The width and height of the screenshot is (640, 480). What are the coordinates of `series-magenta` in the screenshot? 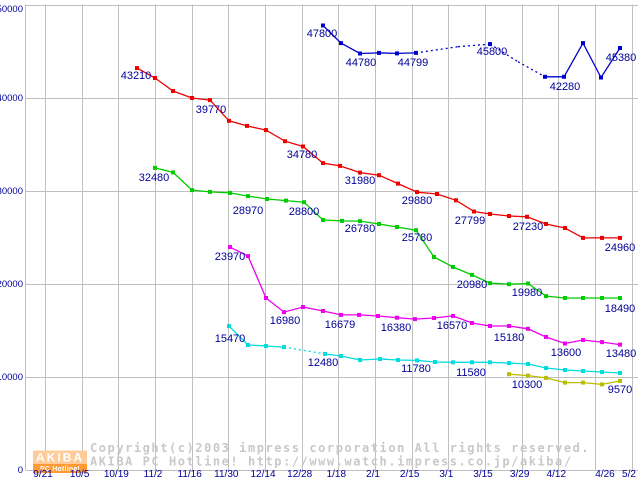 It's located at (425, 296).